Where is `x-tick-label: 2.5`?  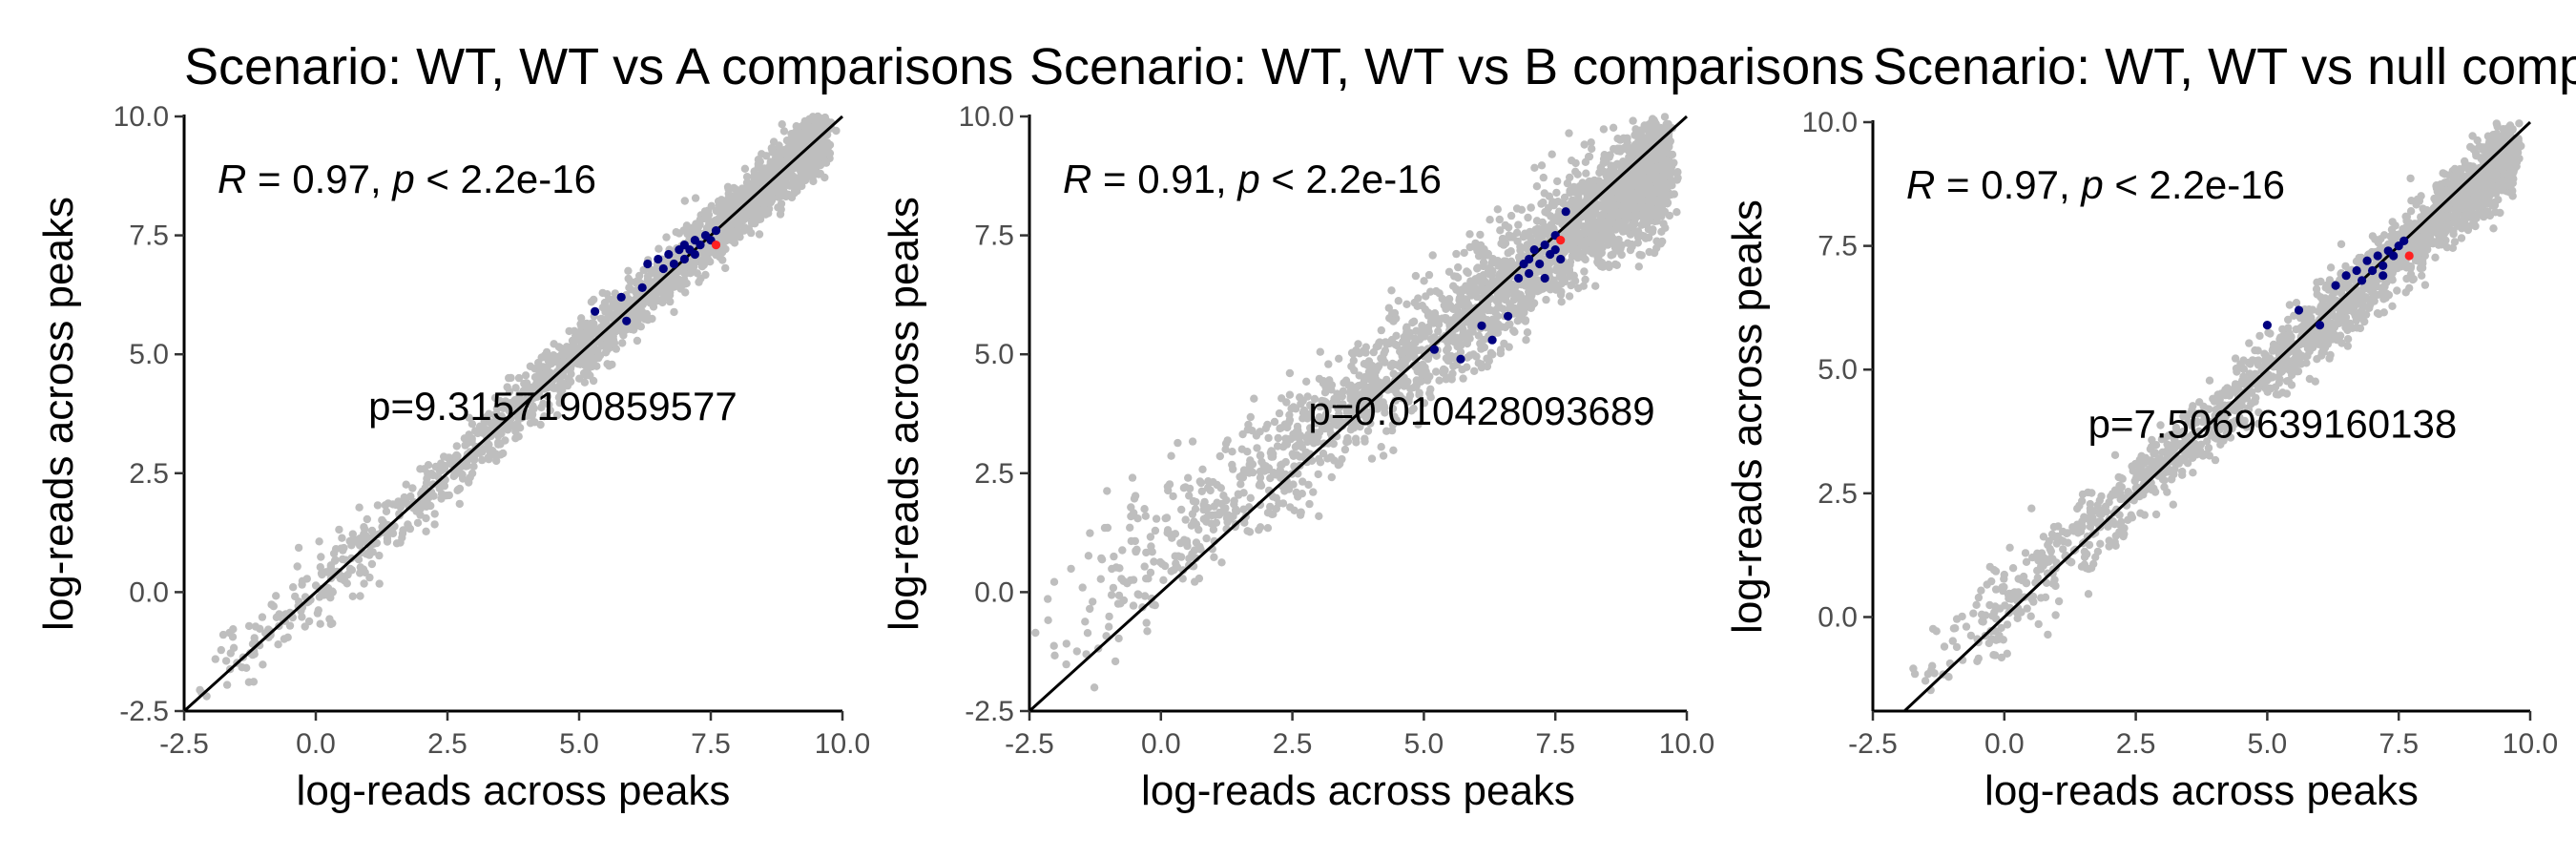
x-tick-label: 2.5 is located at coordinates (1293, 744).